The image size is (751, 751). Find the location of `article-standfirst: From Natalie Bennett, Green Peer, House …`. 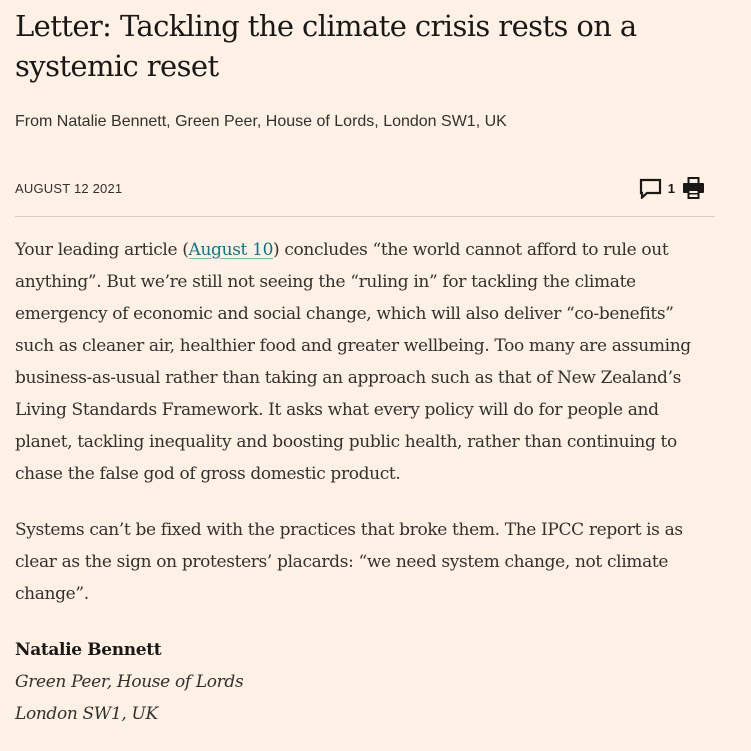

article-standfirst: From Natalie Bennett, Green Peer, House … is located at coordinates (261, 121).